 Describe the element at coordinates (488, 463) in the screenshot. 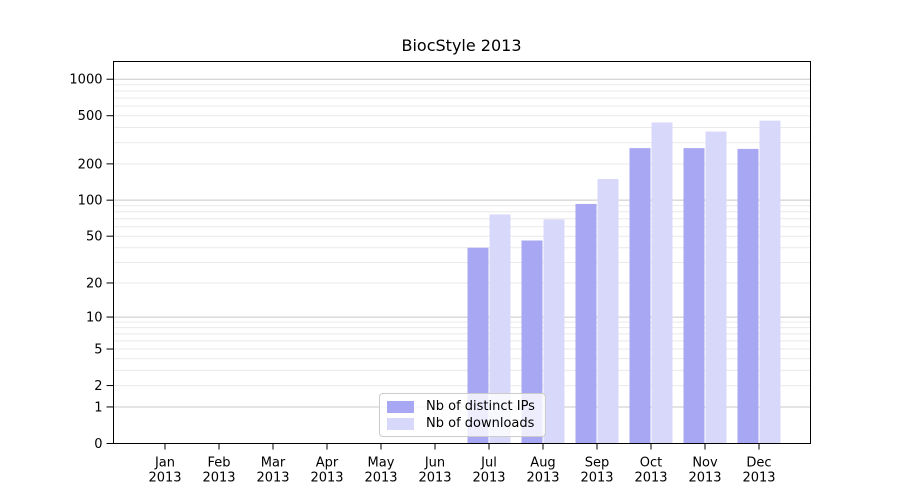

I see `x-tick-label-month: Jul` at that location.